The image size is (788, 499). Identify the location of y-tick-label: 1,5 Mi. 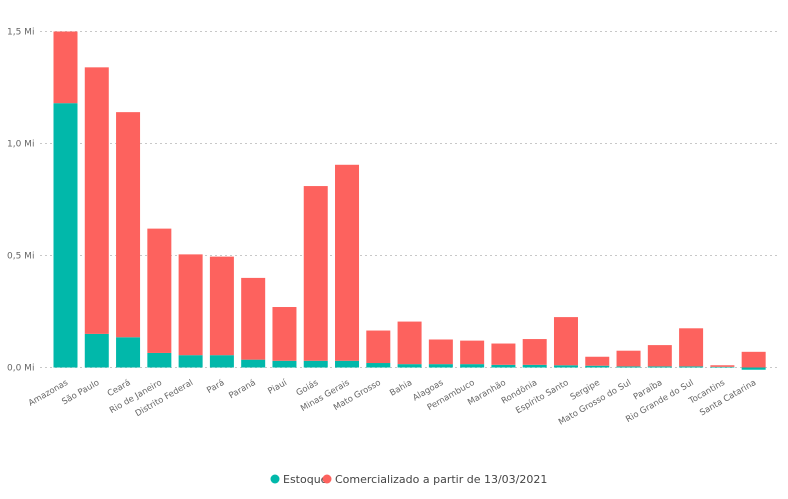
(20, 33).